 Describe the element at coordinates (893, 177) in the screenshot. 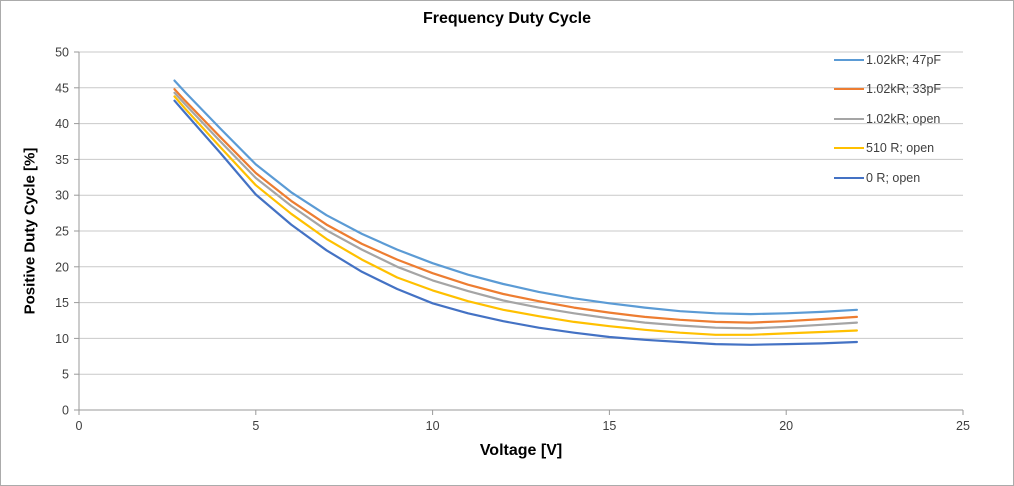

I see `legend-label: 0 R; open` at that location.